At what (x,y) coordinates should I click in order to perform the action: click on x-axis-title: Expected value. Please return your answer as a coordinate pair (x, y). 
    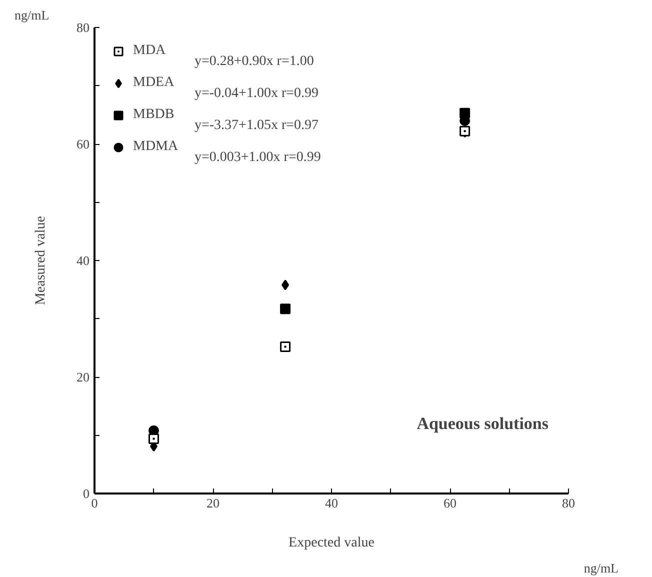
    Looking at the image, I should click on (331, 543).